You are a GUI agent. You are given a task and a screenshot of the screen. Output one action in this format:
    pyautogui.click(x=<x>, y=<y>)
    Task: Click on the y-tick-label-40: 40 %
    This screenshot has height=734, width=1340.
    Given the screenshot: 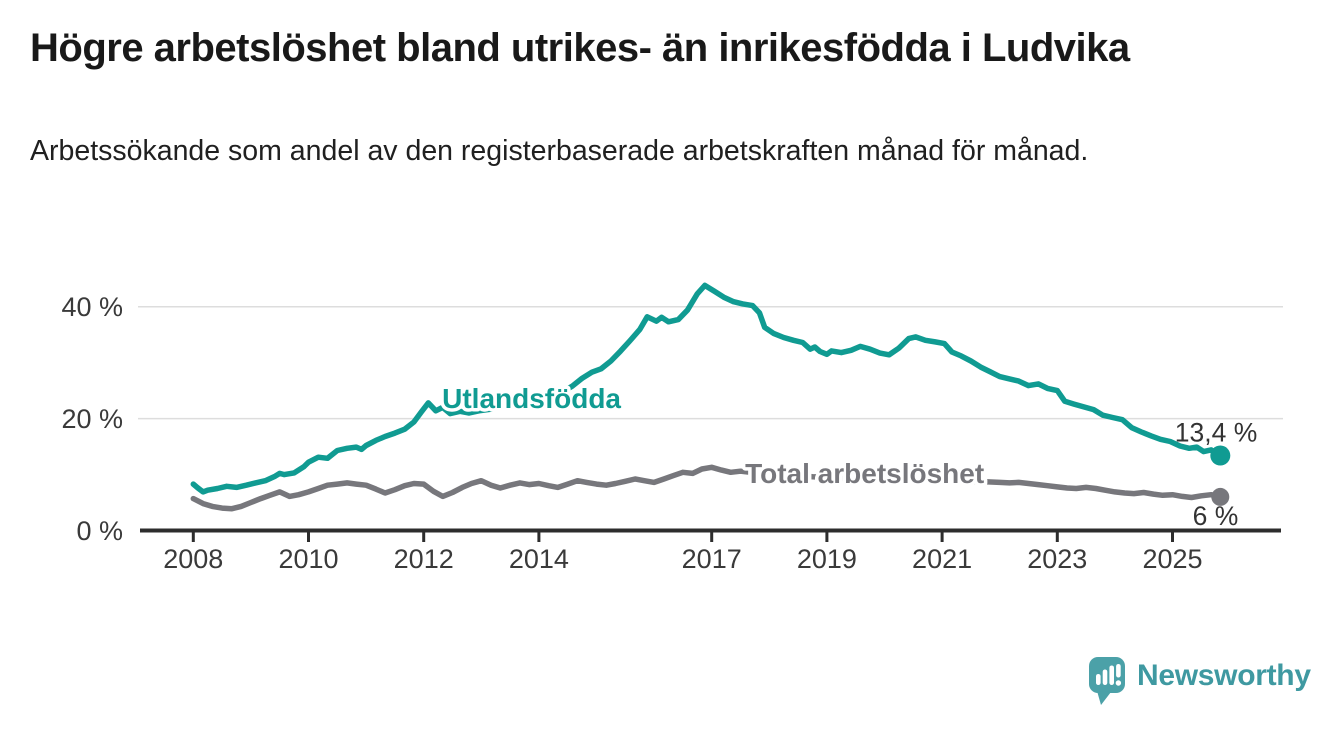 What is the action you would take?
    pyautogui.click(x=92, y=307)
    